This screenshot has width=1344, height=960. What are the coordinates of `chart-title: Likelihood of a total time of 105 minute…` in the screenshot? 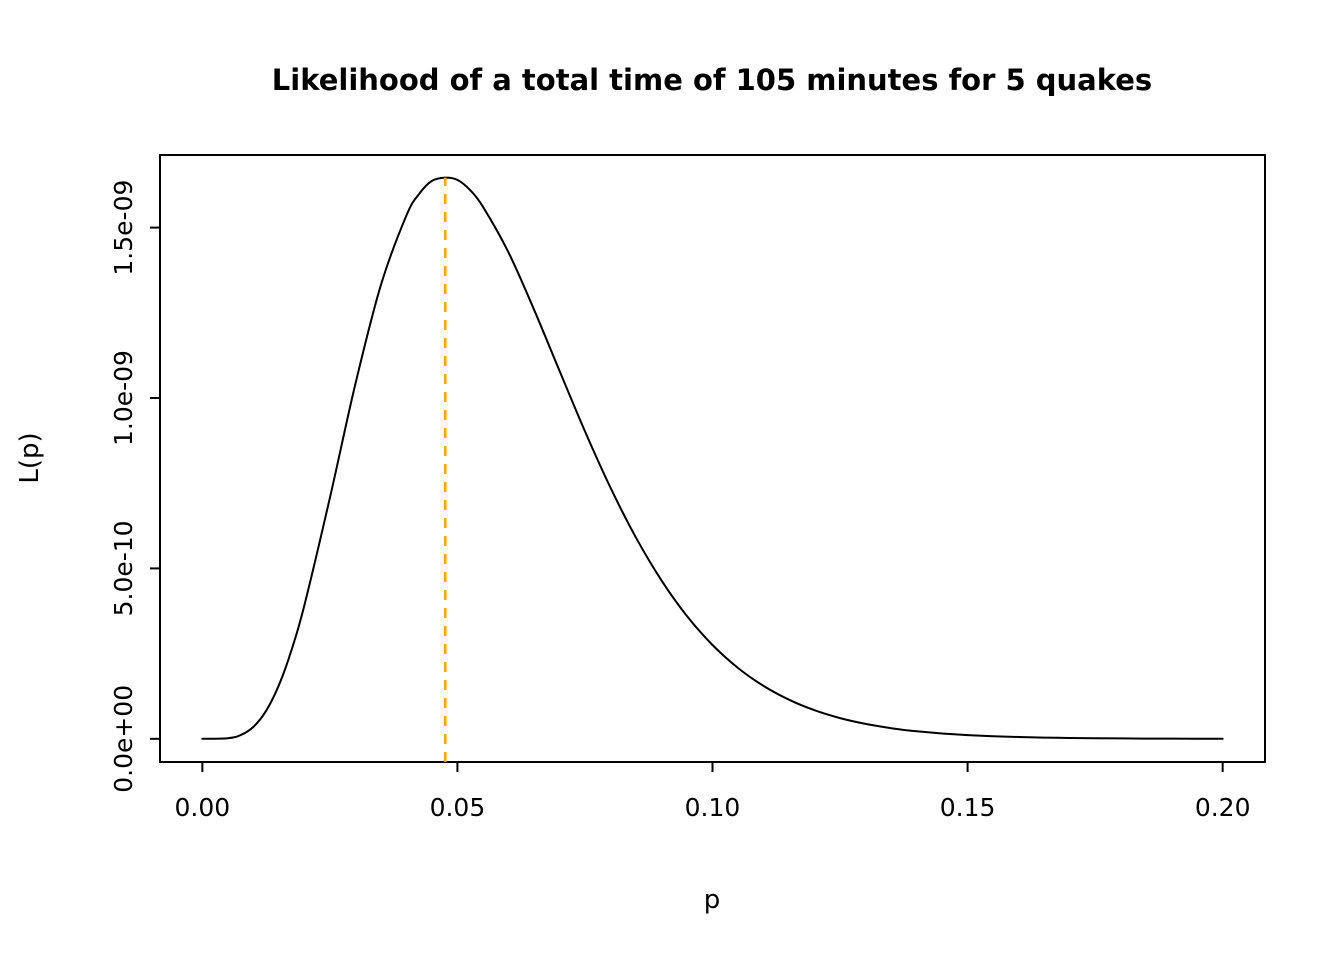 It's located at (712, 80).